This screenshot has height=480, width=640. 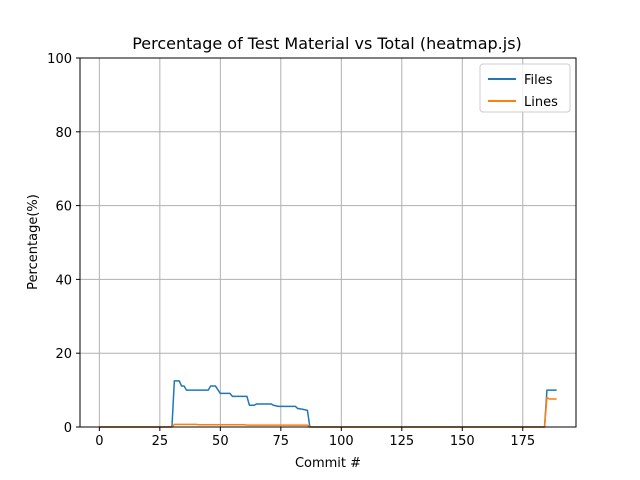 What do you see at coordinates (63, 354) in the screenshot?
I see `y-tick-label: 20` at bounding box center [63, 354].